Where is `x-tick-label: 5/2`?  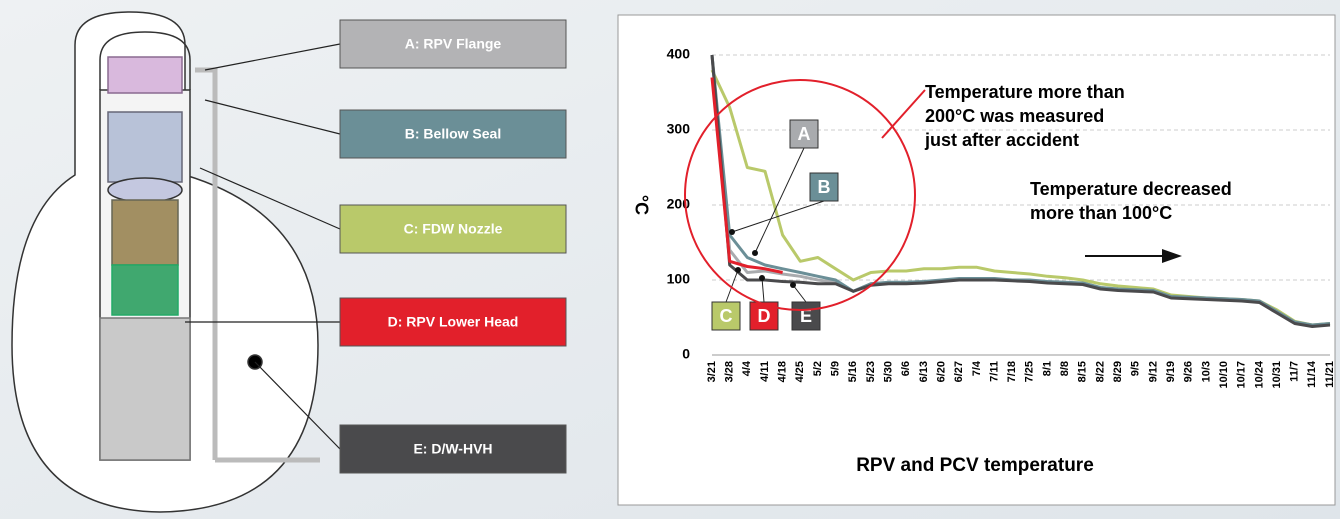 x-tick-label: 5/2 is located at coordinates (818, 368).